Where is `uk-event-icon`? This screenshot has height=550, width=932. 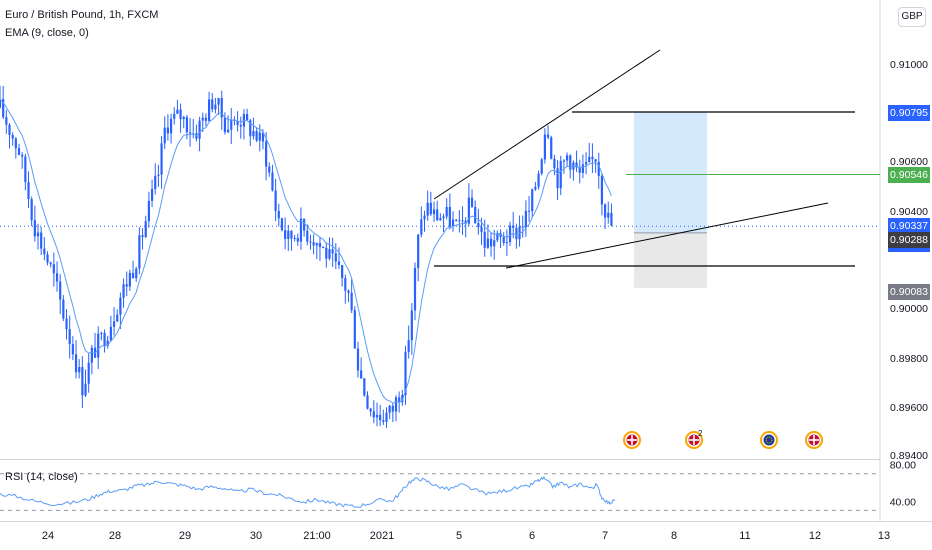
uk-event-icon is located at coordinates (814, 440).